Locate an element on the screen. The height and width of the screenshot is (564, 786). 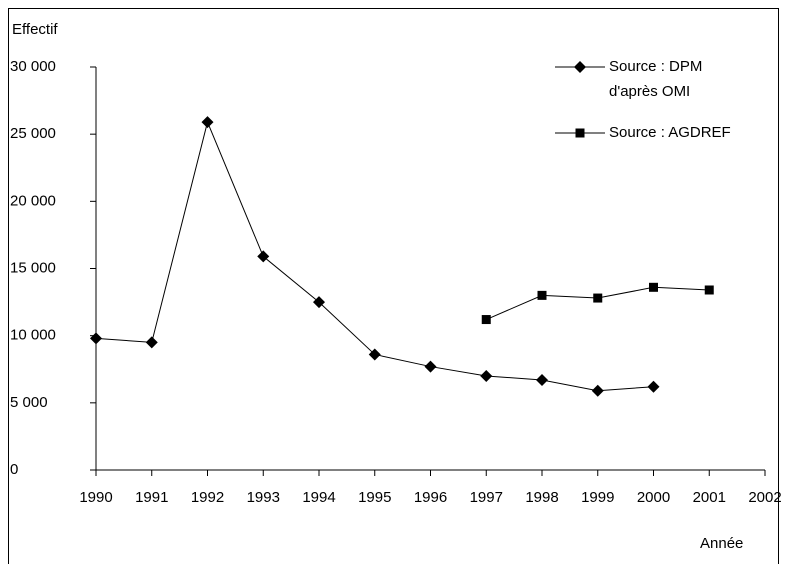
x-tick-label: 1992 is located at coordinates (207, 497).